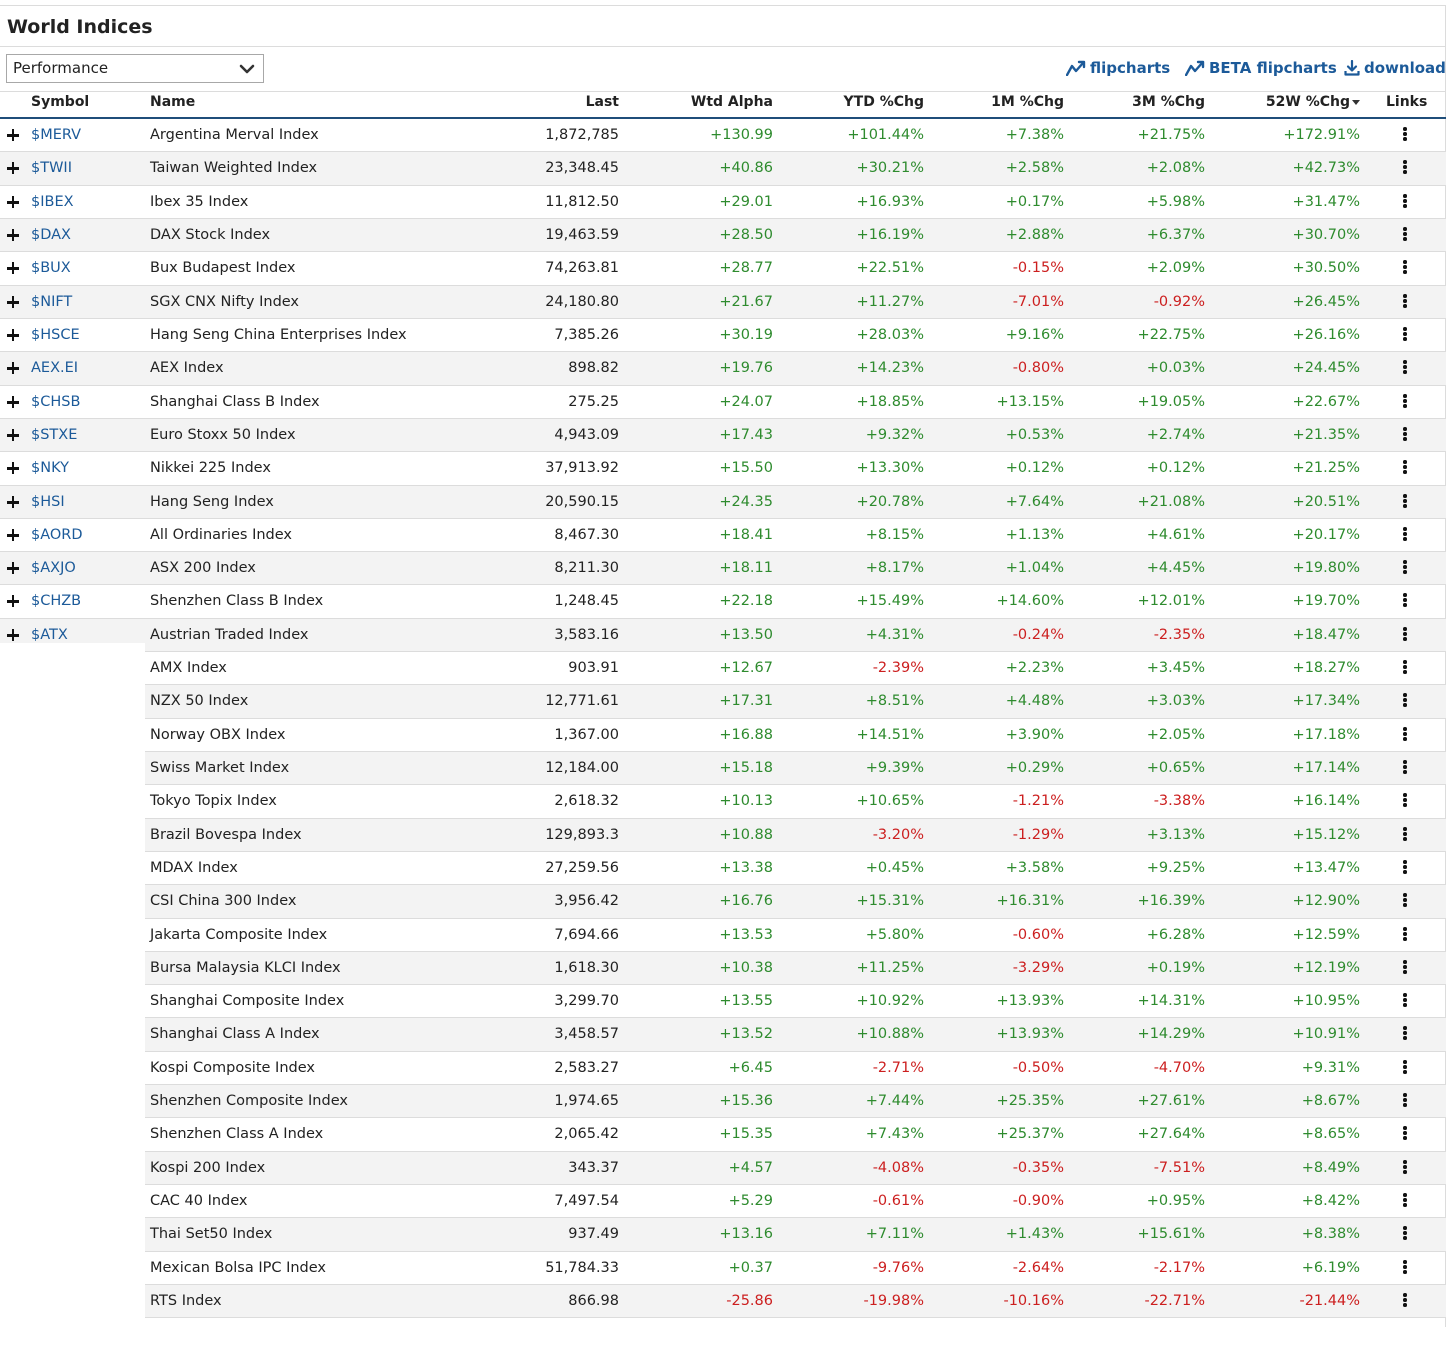 The width and height of the screenshot is (1456, 1347). Describe the element at coordinates (1313, 102) in the screenshot. I see `col-header-52w: 52W %Chg` at that location.